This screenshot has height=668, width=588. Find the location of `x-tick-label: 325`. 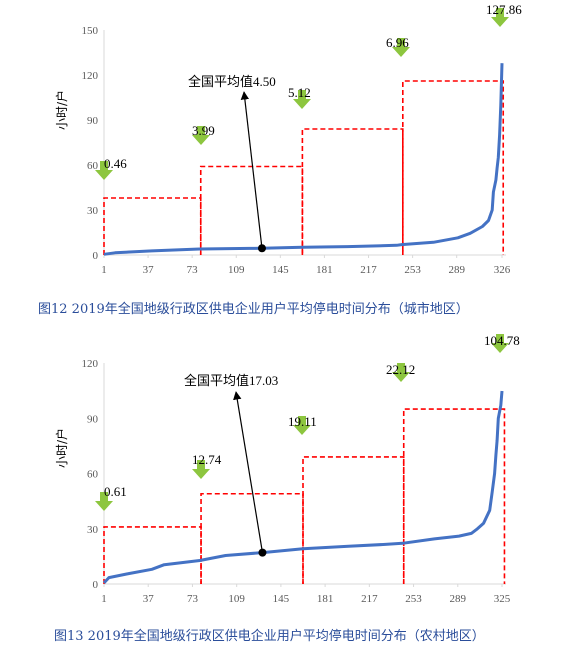

x-tick-label: 325 is located at coordinates (502, 599).